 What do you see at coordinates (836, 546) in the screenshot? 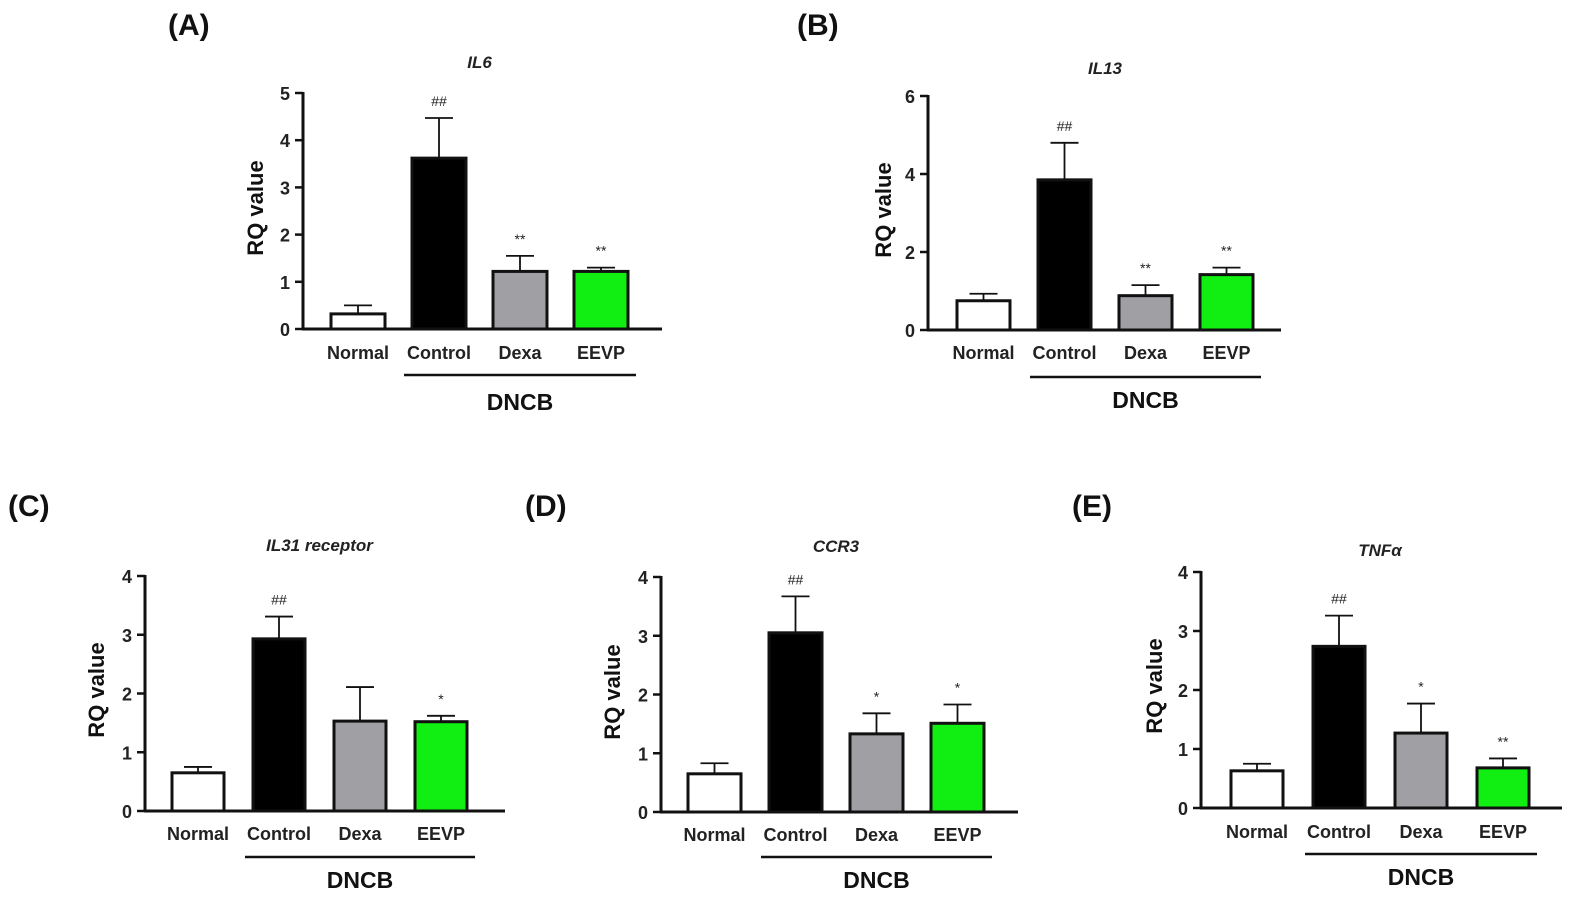
I see `chart-title: CCR3` at bounding box center [836, 546].